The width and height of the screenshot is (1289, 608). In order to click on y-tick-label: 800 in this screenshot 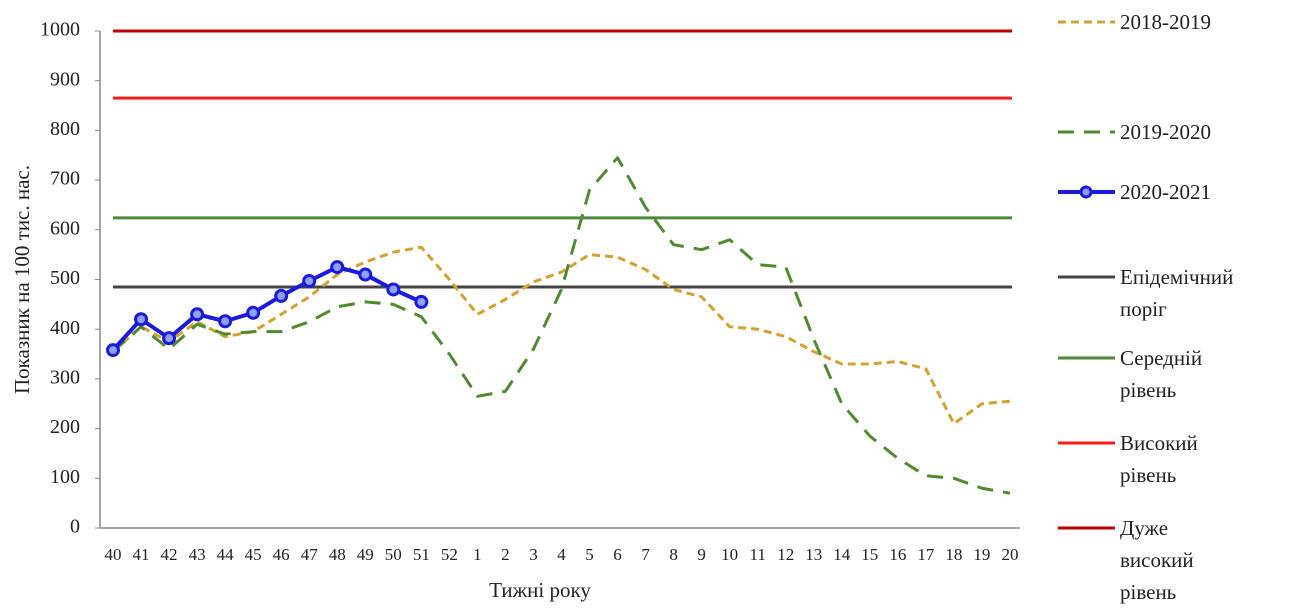, I will do `click(65, 129)`.